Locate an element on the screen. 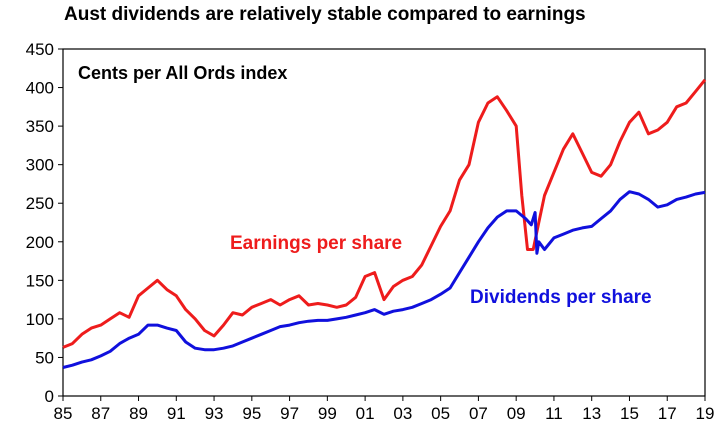 This screenshot has height=438, width=720. x-tick-label: 95 is located at coordinates (251, 413).